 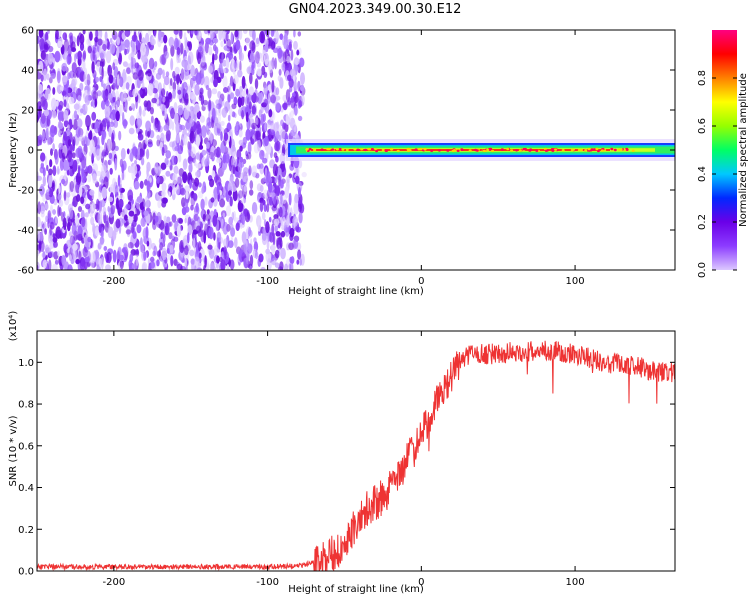 I want to click on x-tick-label: 100, so click(x=575, y=582).